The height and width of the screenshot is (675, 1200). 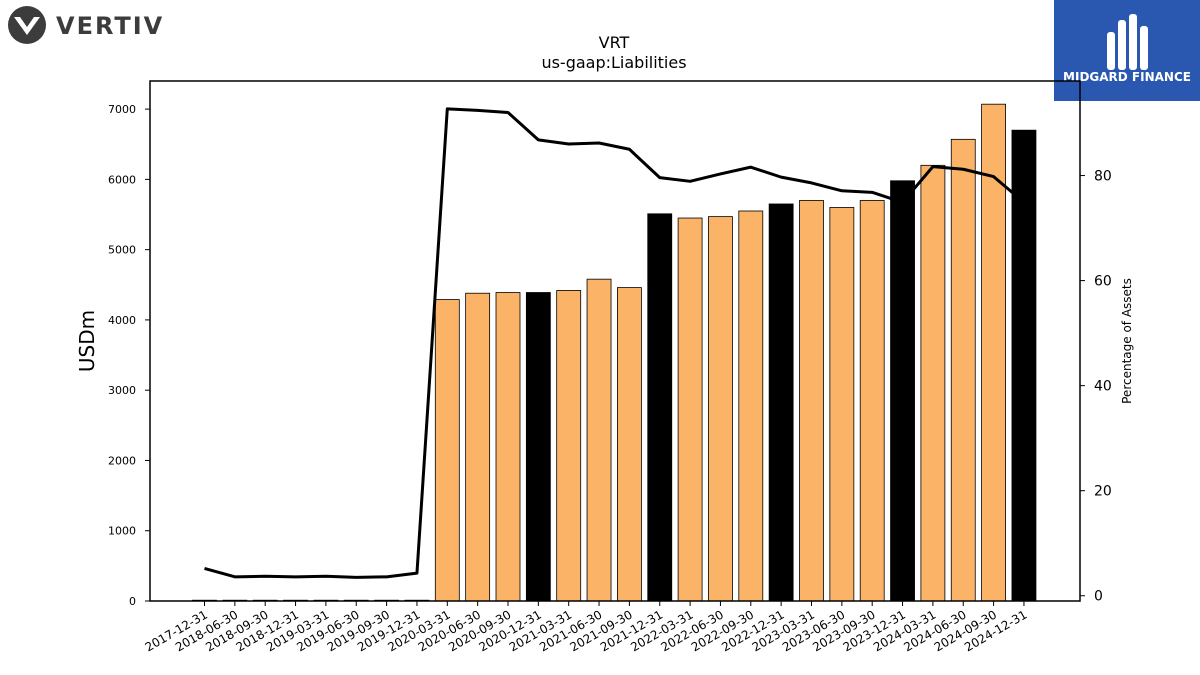 What do you see at coordinates (122, 531) in the screenshot?
I see `y-tick-label: 1000` at bounding box center [122, 531].